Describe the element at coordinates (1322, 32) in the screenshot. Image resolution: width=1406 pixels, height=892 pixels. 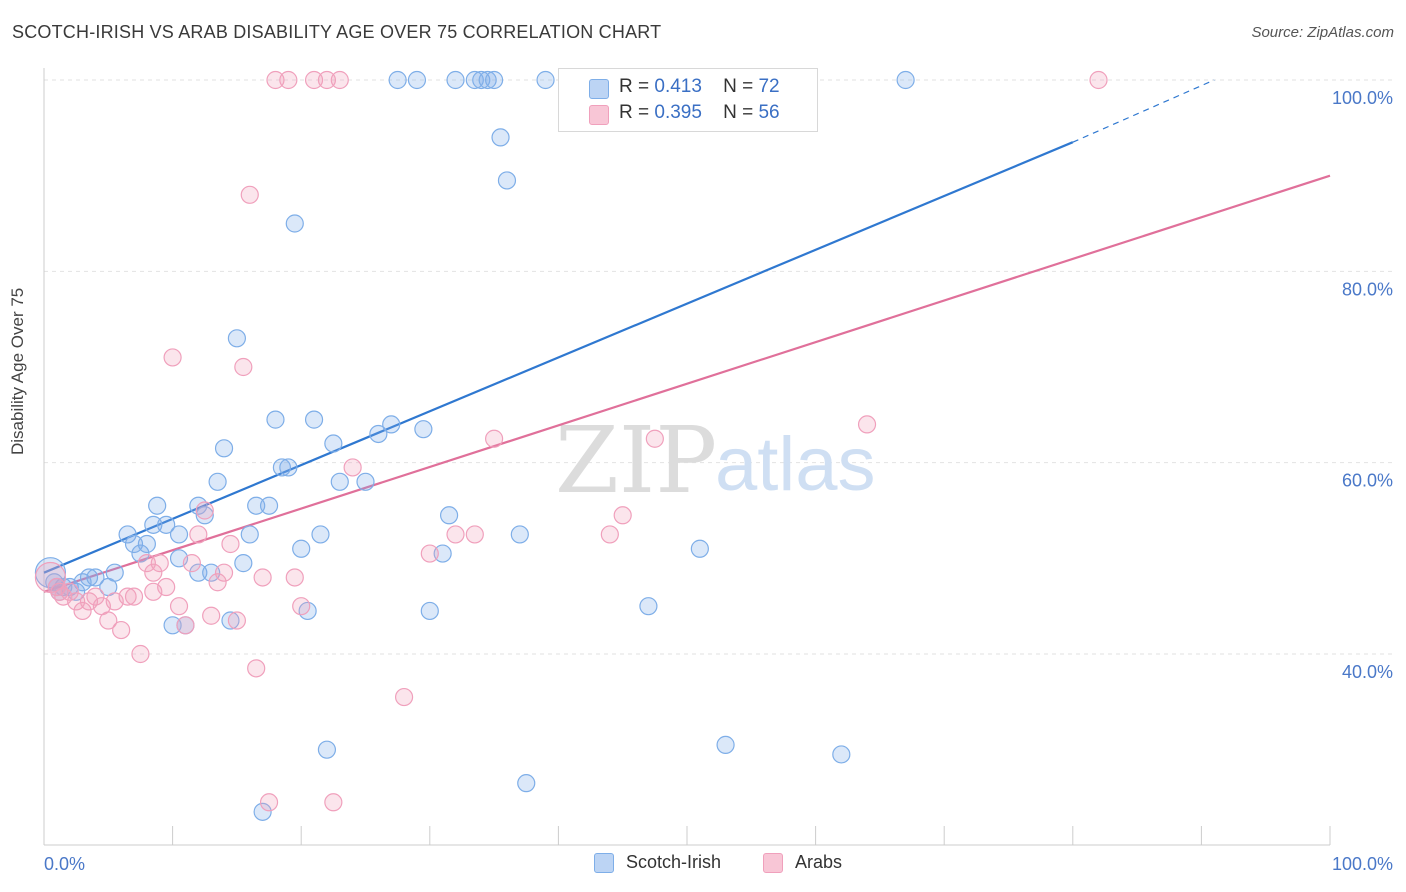
I see `chart-source: Source: ZipAtlas.com` at that location.